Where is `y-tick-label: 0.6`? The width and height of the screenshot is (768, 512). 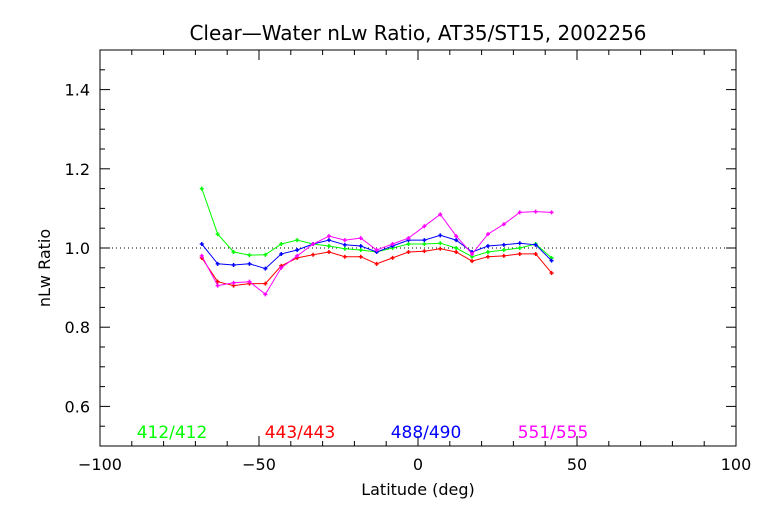
y-tick-label: 0.6 is located at coordinates (77, 406).